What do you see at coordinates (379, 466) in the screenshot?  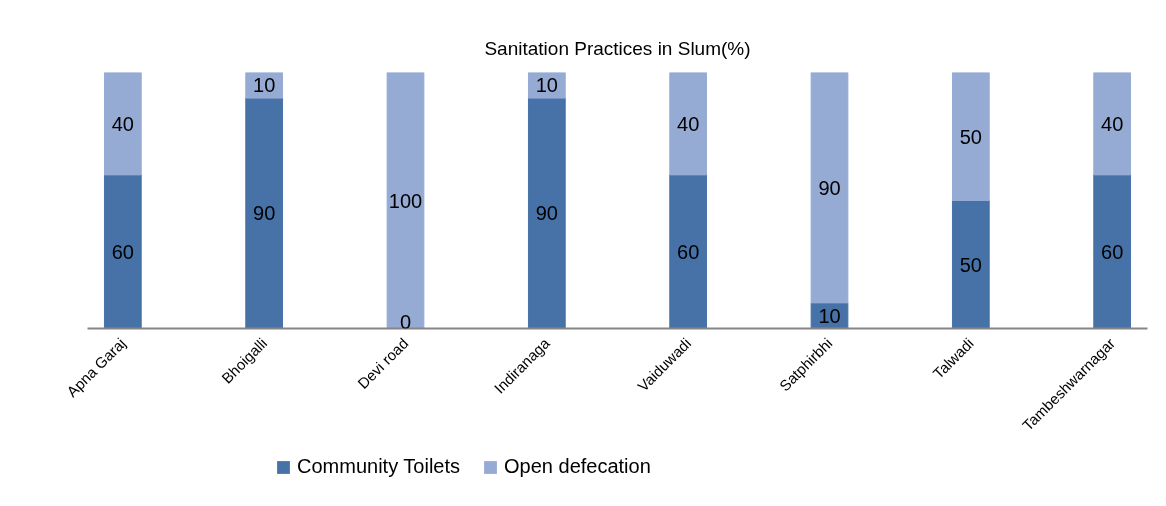 I see `legend-label: Community Toilets` at bounding box center [379, 466].